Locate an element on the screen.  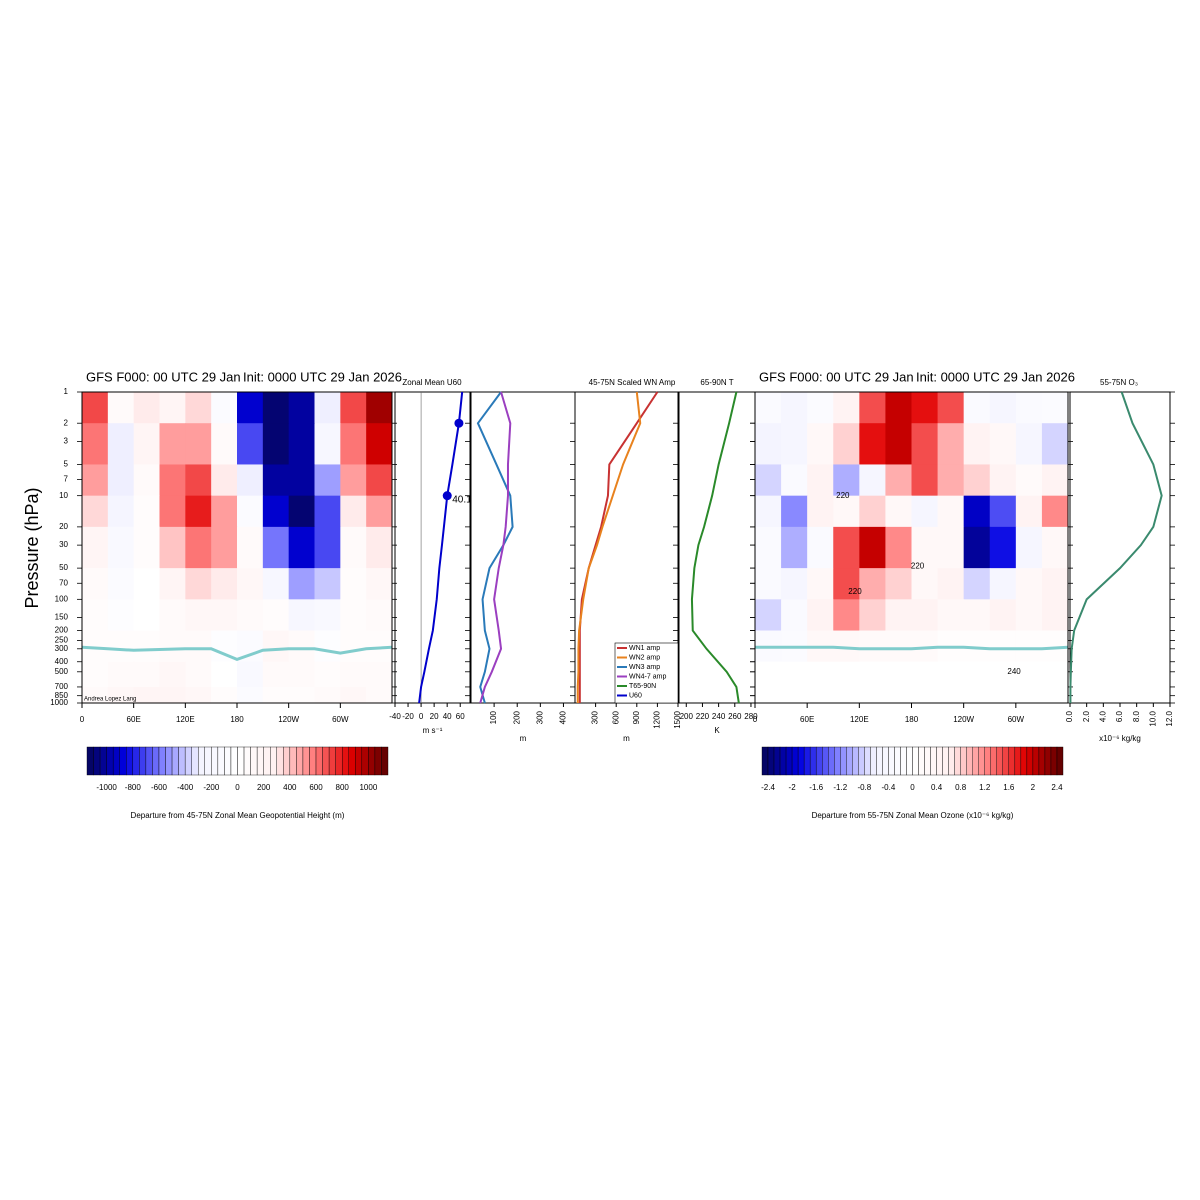
x-tick-label: 0 is located at coordinates (82, 719).